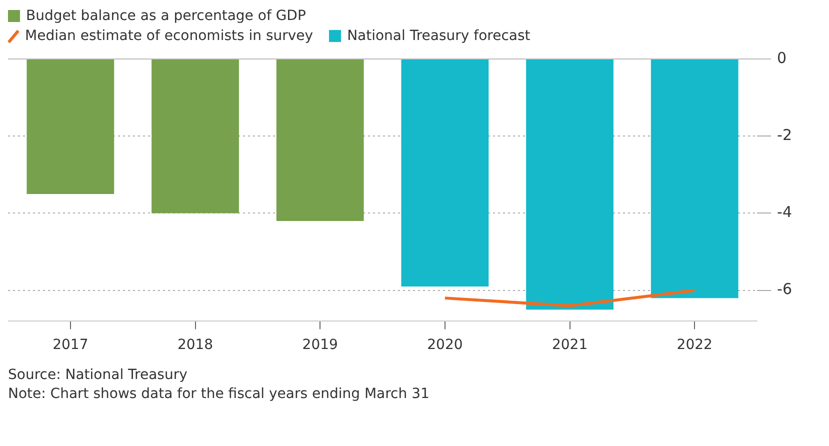 This screenshot has width=829, height=446. I want to click on text: Note: Chart shows data for the fiscal years ending March 31, so click(219, 394).